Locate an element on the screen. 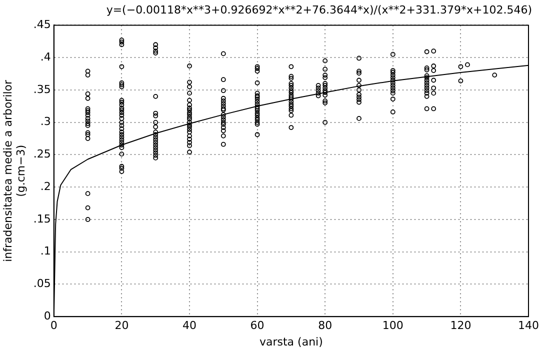  y-tick-label: .15 is located at coordinates (42, 219).